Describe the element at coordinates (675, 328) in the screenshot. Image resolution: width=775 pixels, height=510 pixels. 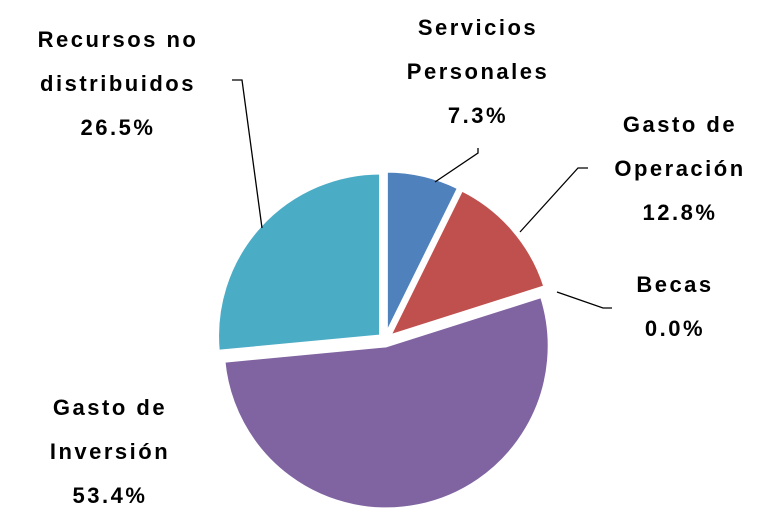
I see `value-label: 0.0%` at that location.